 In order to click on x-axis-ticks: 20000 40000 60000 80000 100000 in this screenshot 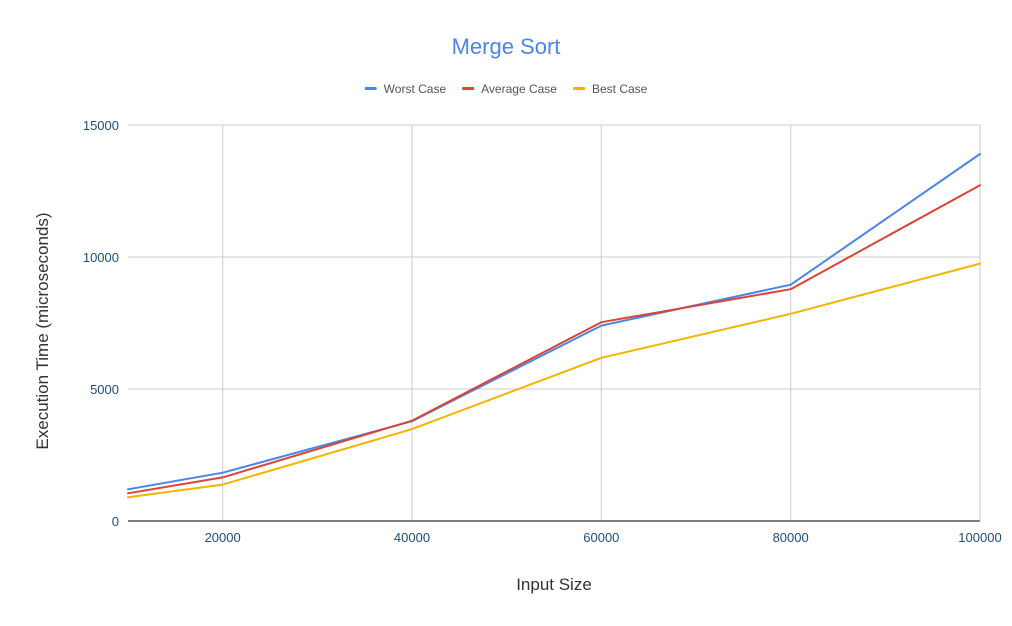, I will do `click(603, 537)`.